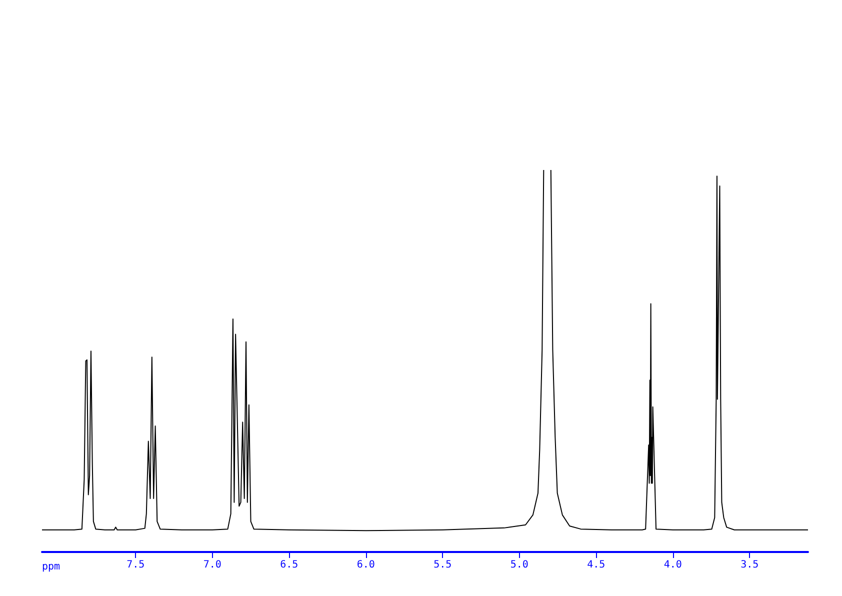 This screenshot has height=596, width=842. What do you see at coordinates (289, 565) in the screenshot?
I see `x-tick-label: 6.5` at bounding box center [289, 565].